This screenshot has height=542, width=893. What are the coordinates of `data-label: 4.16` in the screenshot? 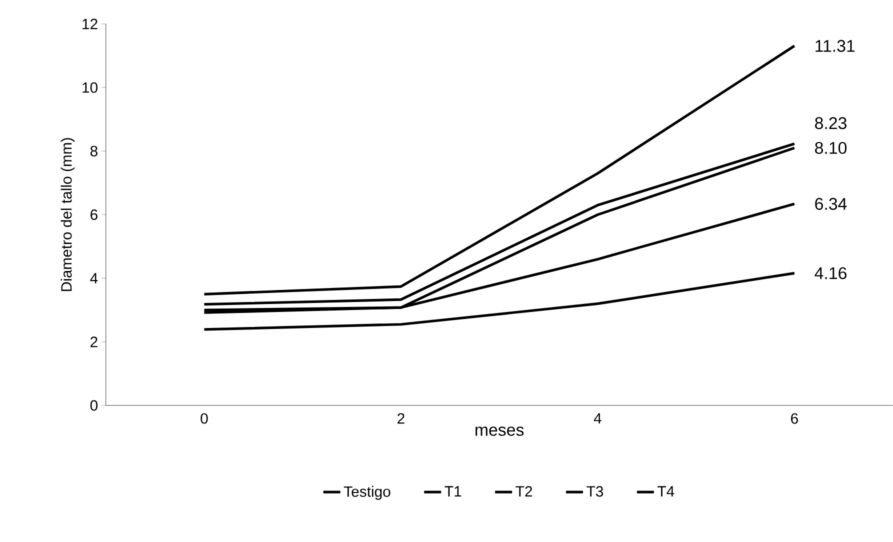 It's located at (830, 273).